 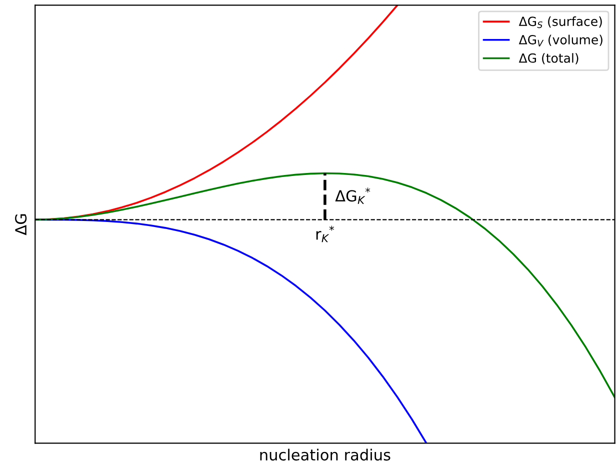 What do you see at coordinates (560, 40) in the screenshot?
I see `legend-label: ΔG$_{V}$ (volume)` at bounding box center [560, 40].